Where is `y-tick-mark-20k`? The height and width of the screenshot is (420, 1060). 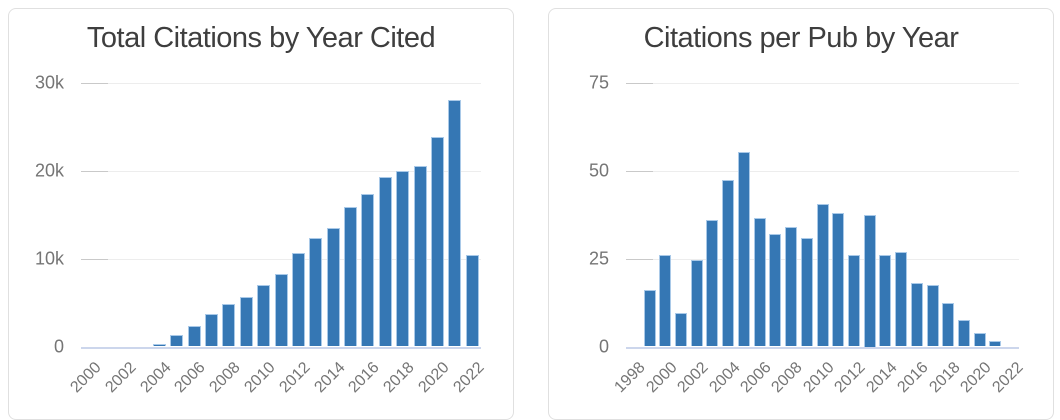 y-tick-mark-20k is located at coordinates (94, 171).